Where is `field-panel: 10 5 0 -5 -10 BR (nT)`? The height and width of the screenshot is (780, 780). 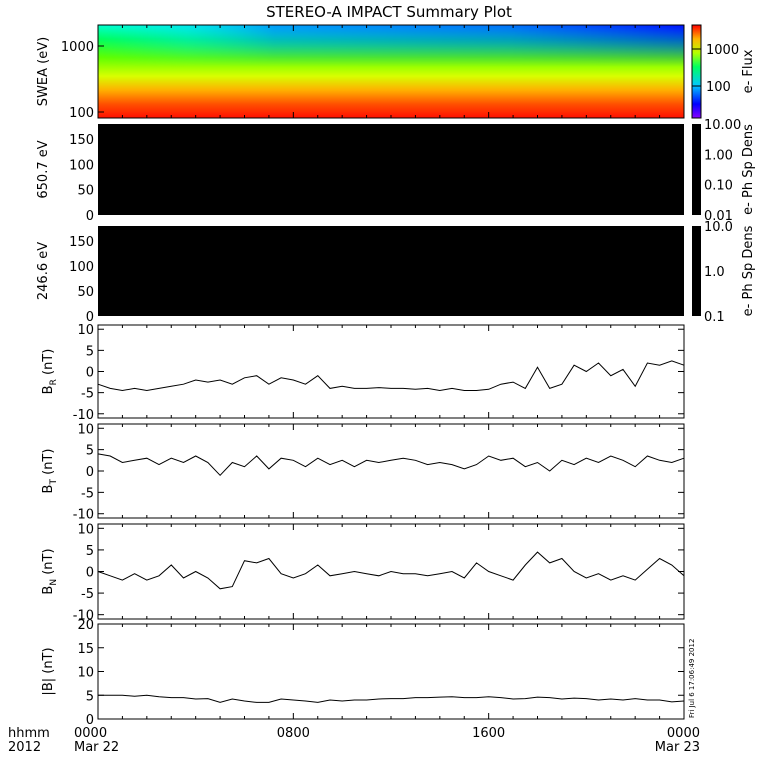 field-panel: 10 5 0 -5 -10 BR (nT) is located at coordinates (363, 373).